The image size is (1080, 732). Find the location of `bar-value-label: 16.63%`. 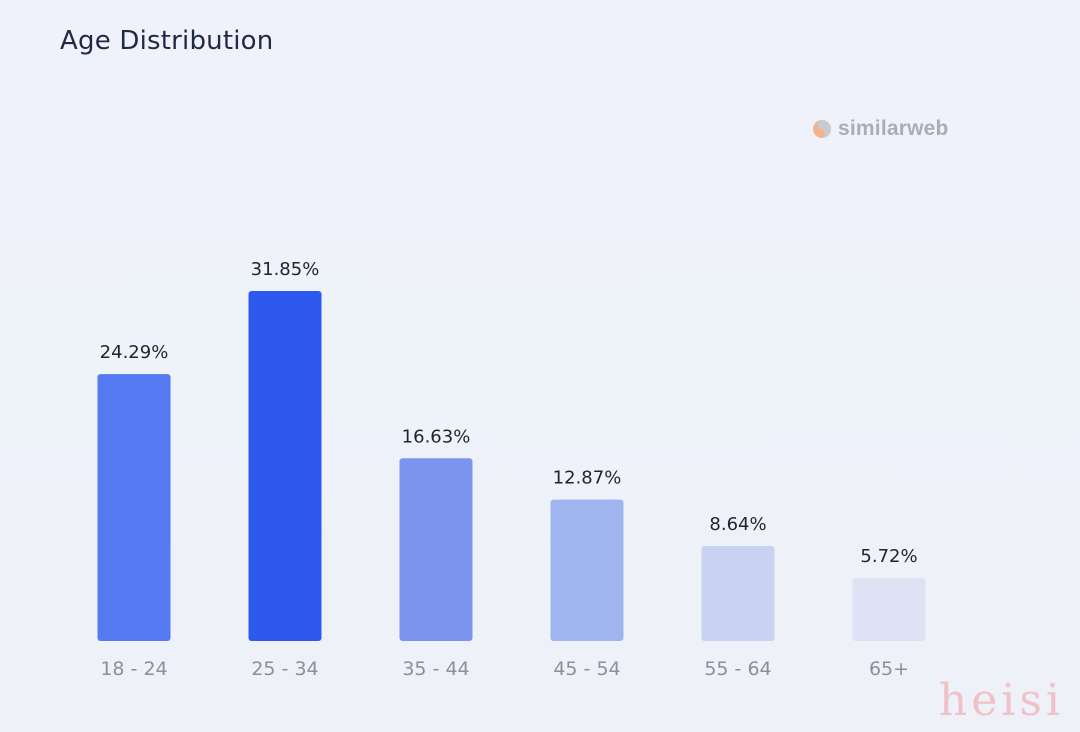

bar-value-label: 16.63% is located at coordinates (436, 436).